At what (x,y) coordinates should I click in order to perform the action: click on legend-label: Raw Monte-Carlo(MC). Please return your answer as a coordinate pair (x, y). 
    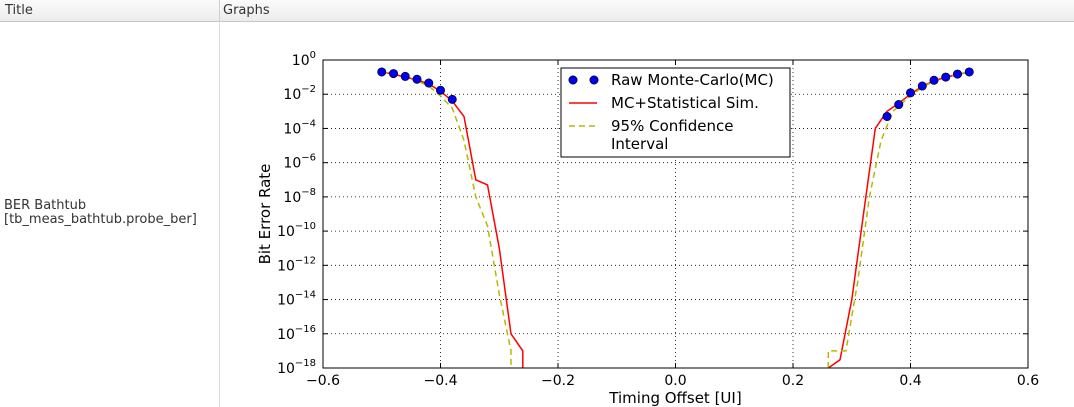
    Looking at the image, I should click on (692, 80).